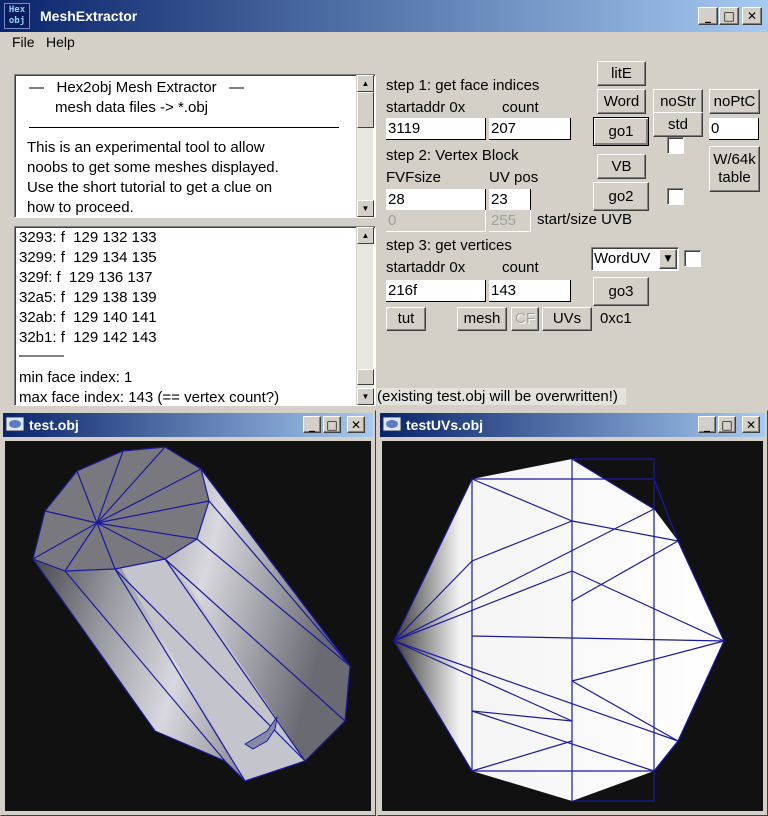  Describe the element at coordinates (520, 107) in the screenshot. I see `step1-count-label: count` at that location.